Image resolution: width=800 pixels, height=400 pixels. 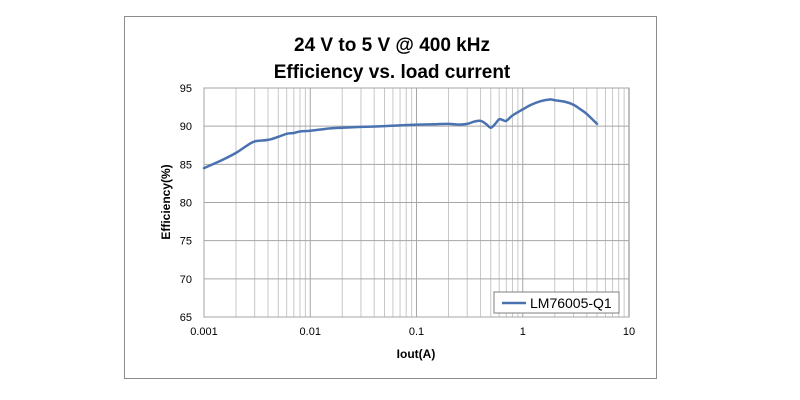 I want to click on legend-box, so click(x=556, y=302).